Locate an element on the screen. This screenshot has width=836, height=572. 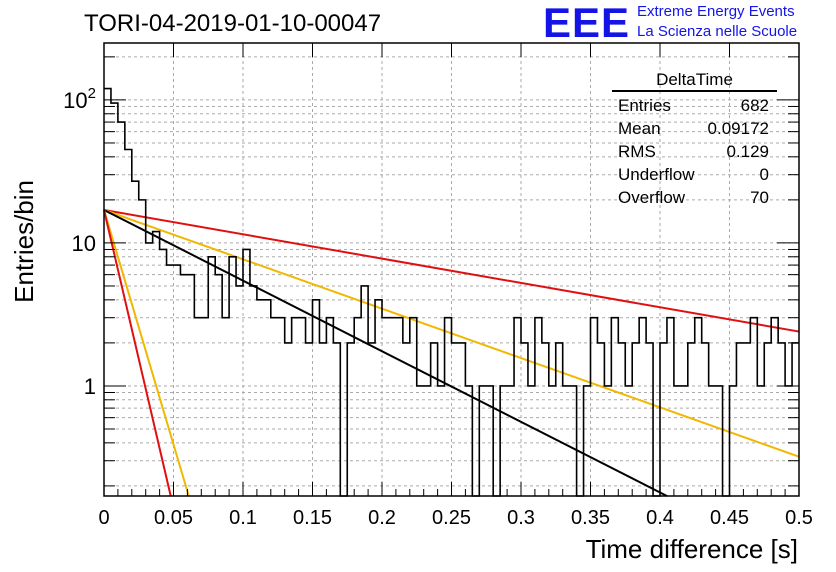
stats-value: 682 is located at coordinates (754, 105).